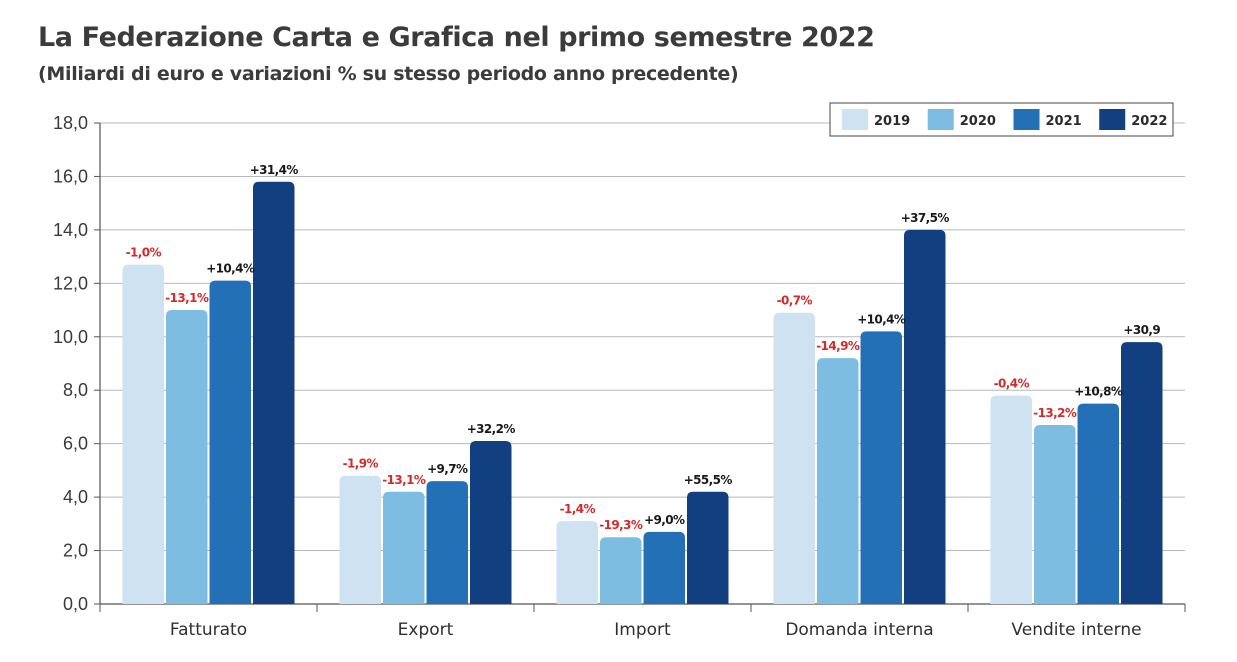  I want to click on y-tick-label: 8,0, so click(75, 390).